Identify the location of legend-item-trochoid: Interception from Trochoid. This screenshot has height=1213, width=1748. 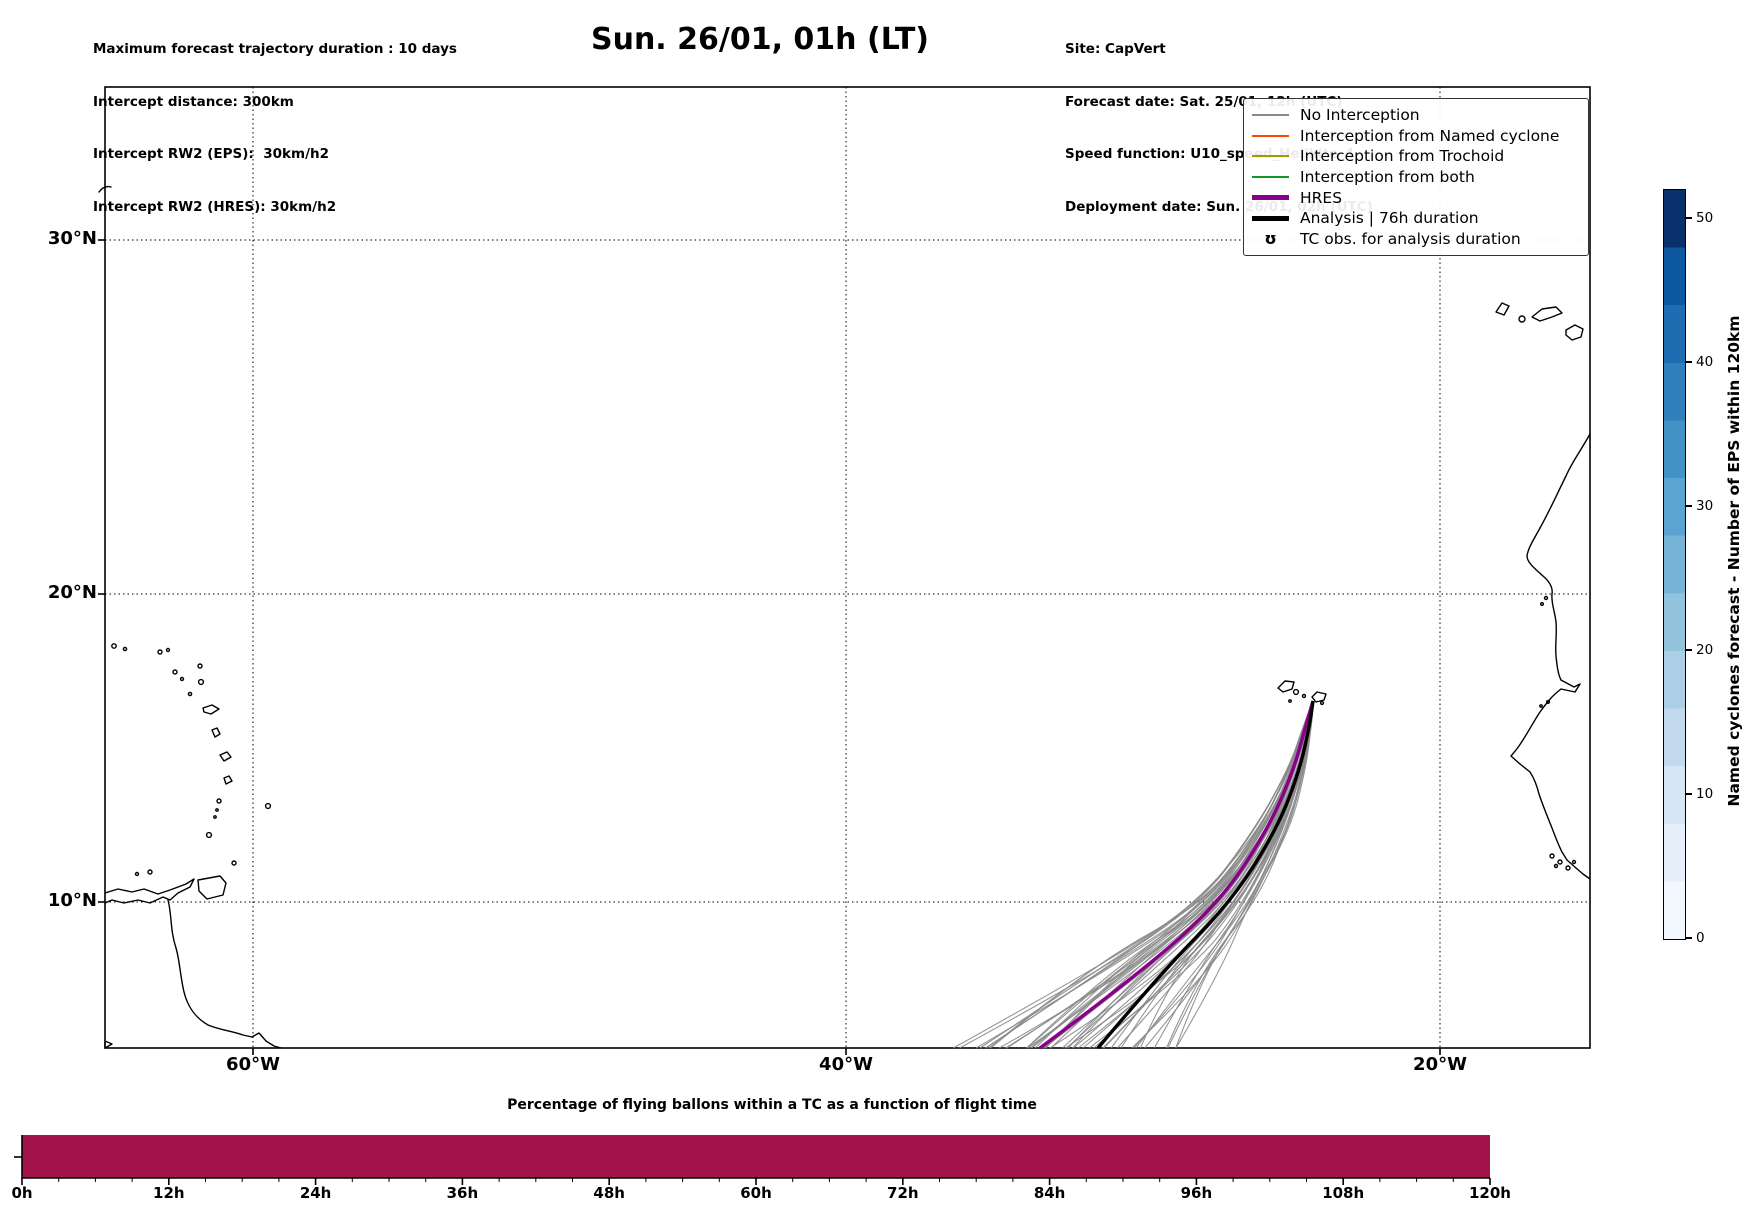
(1416, 156).